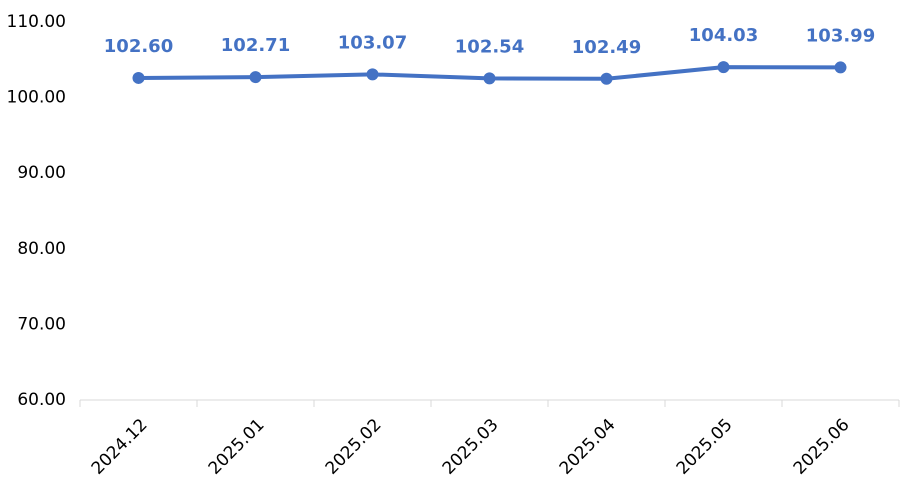 Image resolution: width=907 pixels, height=497 pixels. I want to click on y-tick-label: 110.00, so click(36, 22).